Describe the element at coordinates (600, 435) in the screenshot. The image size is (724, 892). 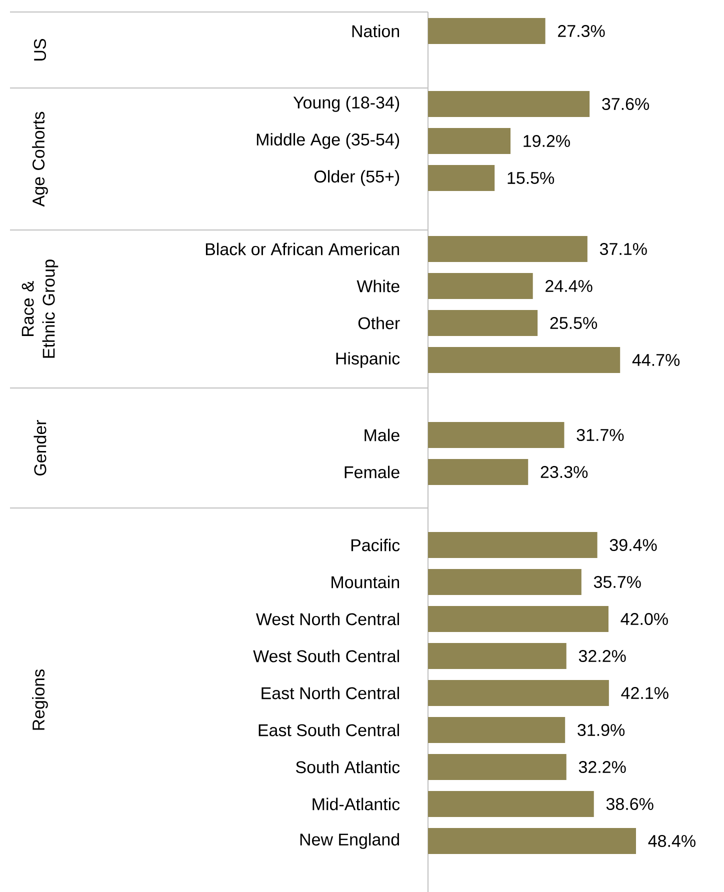
I see `data-label: 31.7%` at that location.